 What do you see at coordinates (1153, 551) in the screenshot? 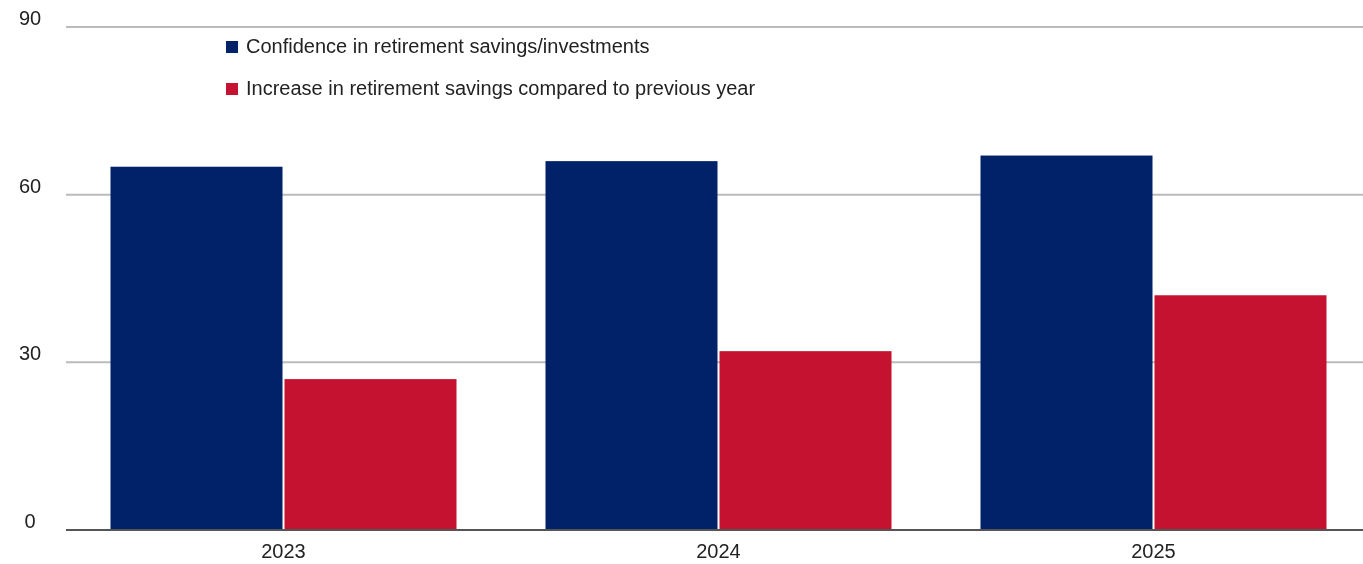
I see `x-tick-label: 2025` at bounding box center [1153, 551].